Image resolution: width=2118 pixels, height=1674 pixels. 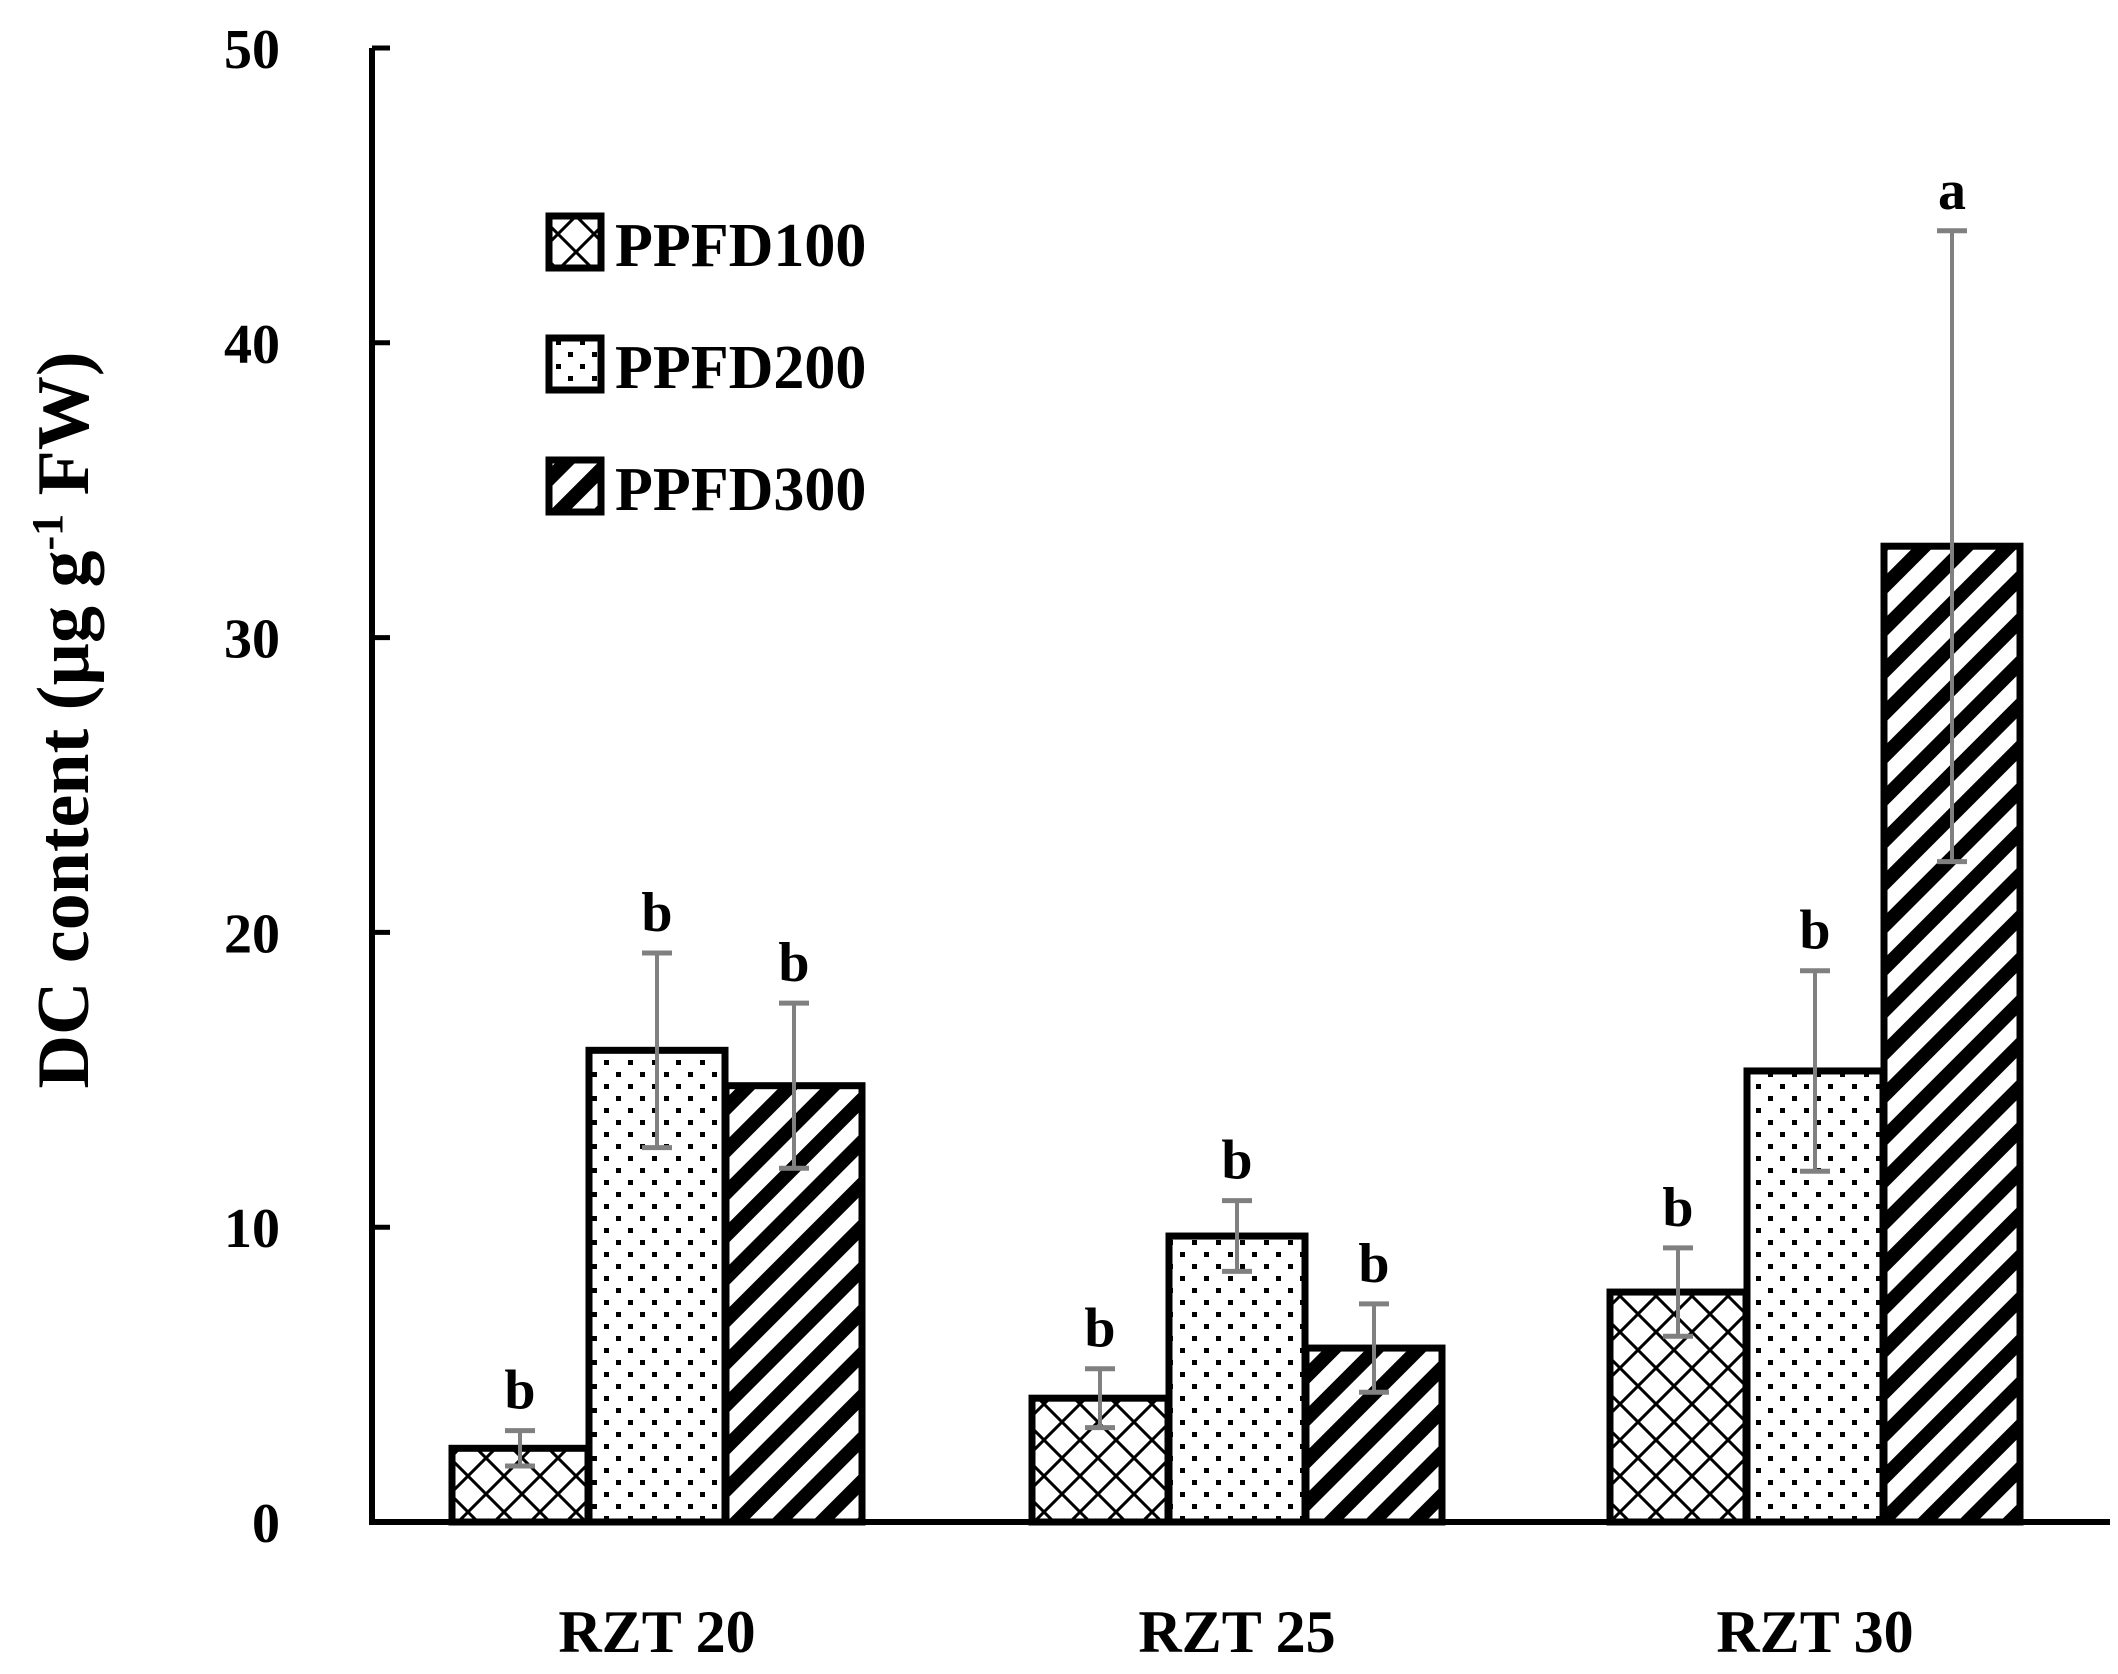 I want to click on legend-item-ppfd200: PPFD200, so click(x=705, y=368).